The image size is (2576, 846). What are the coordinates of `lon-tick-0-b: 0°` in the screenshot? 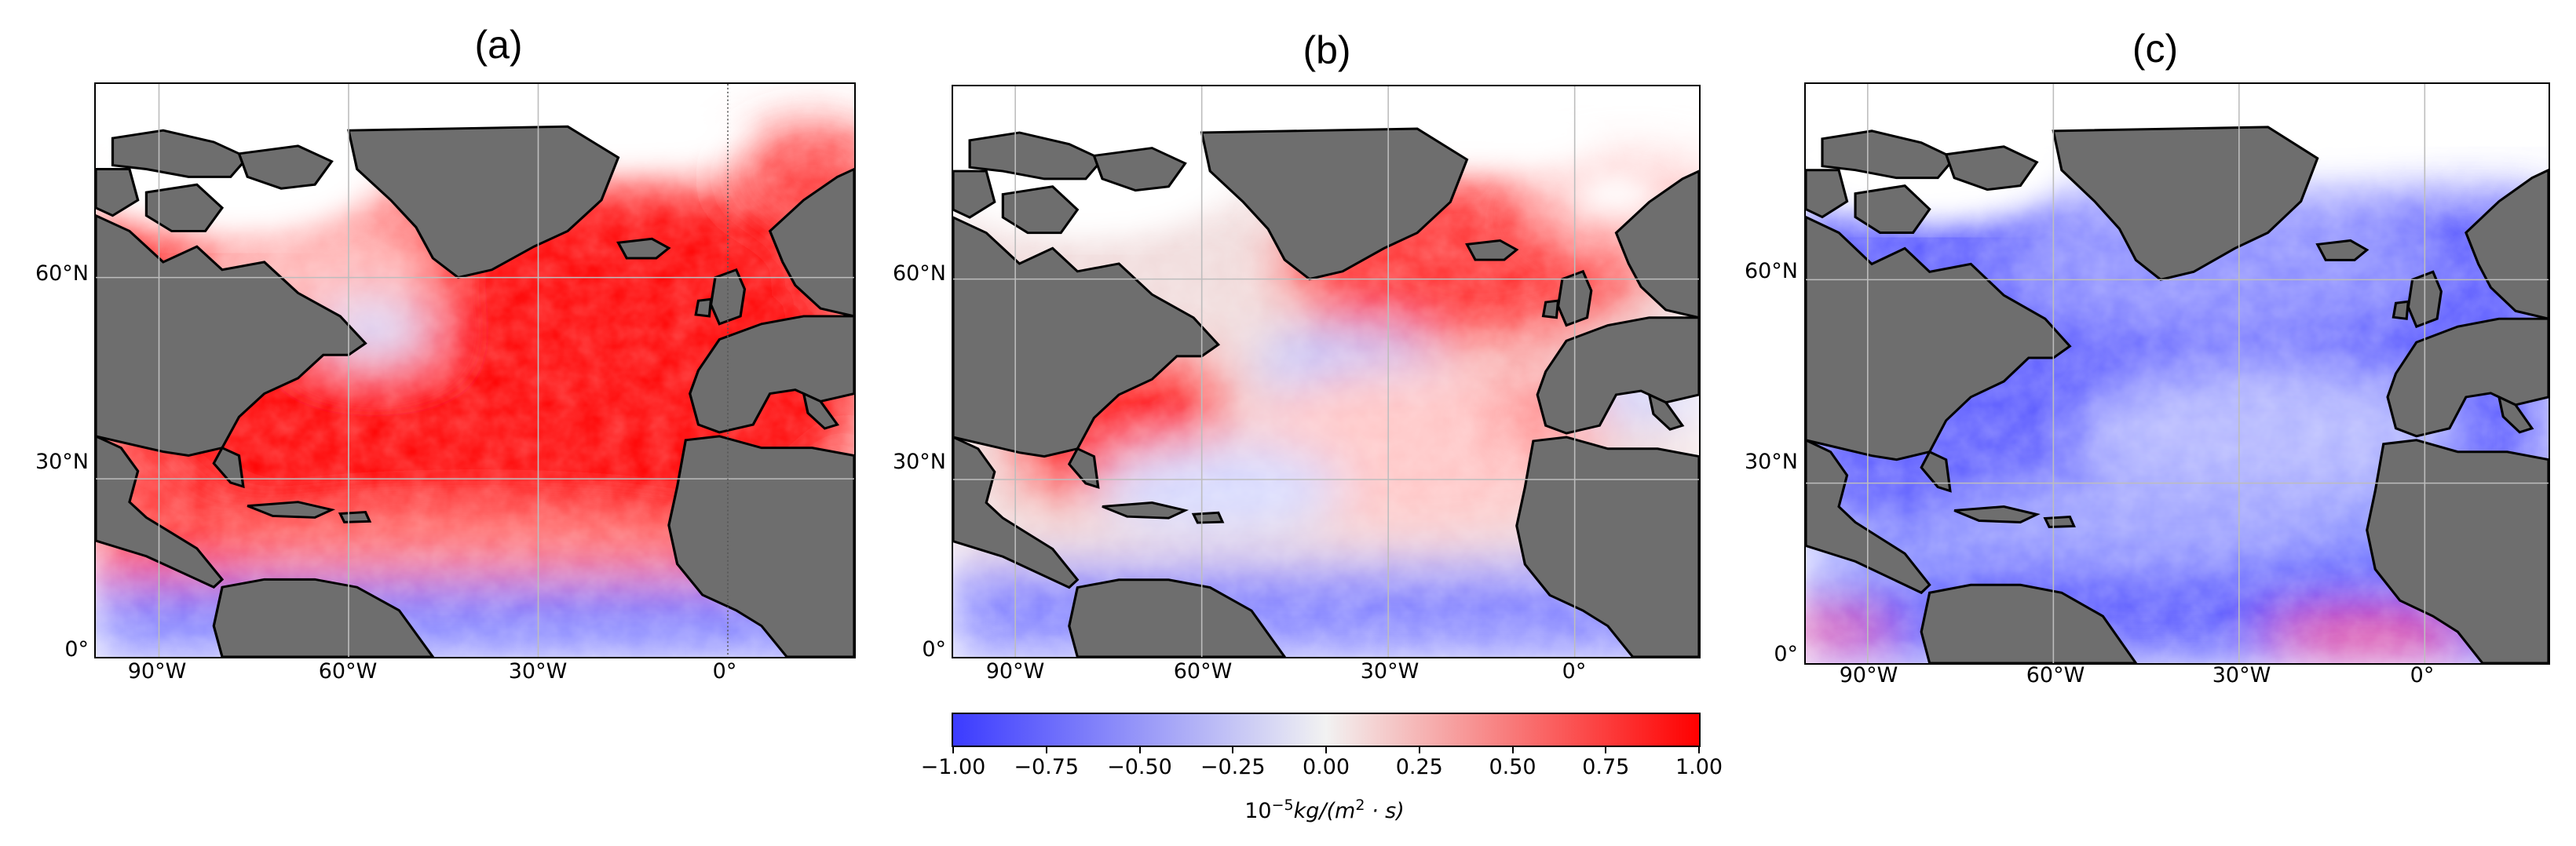 It's located at (1574, 671).